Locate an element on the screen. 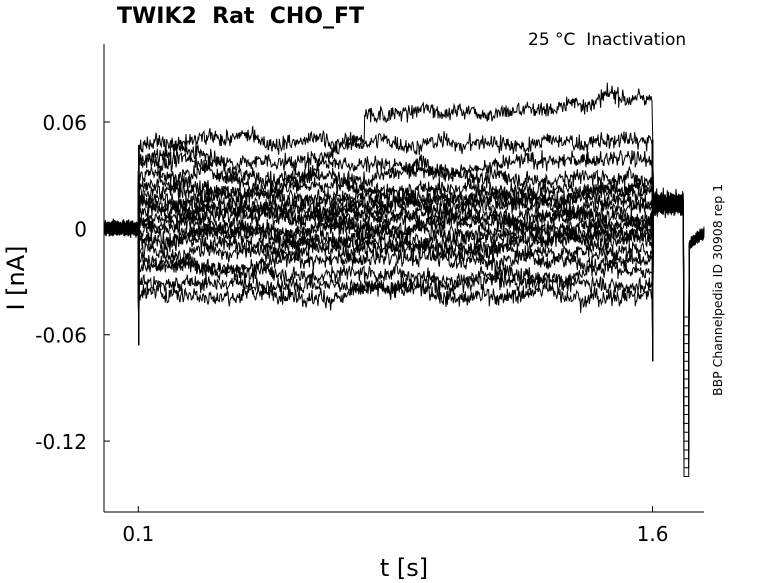  x-tick-label: 0.1 is located at coordinates (138, 534).